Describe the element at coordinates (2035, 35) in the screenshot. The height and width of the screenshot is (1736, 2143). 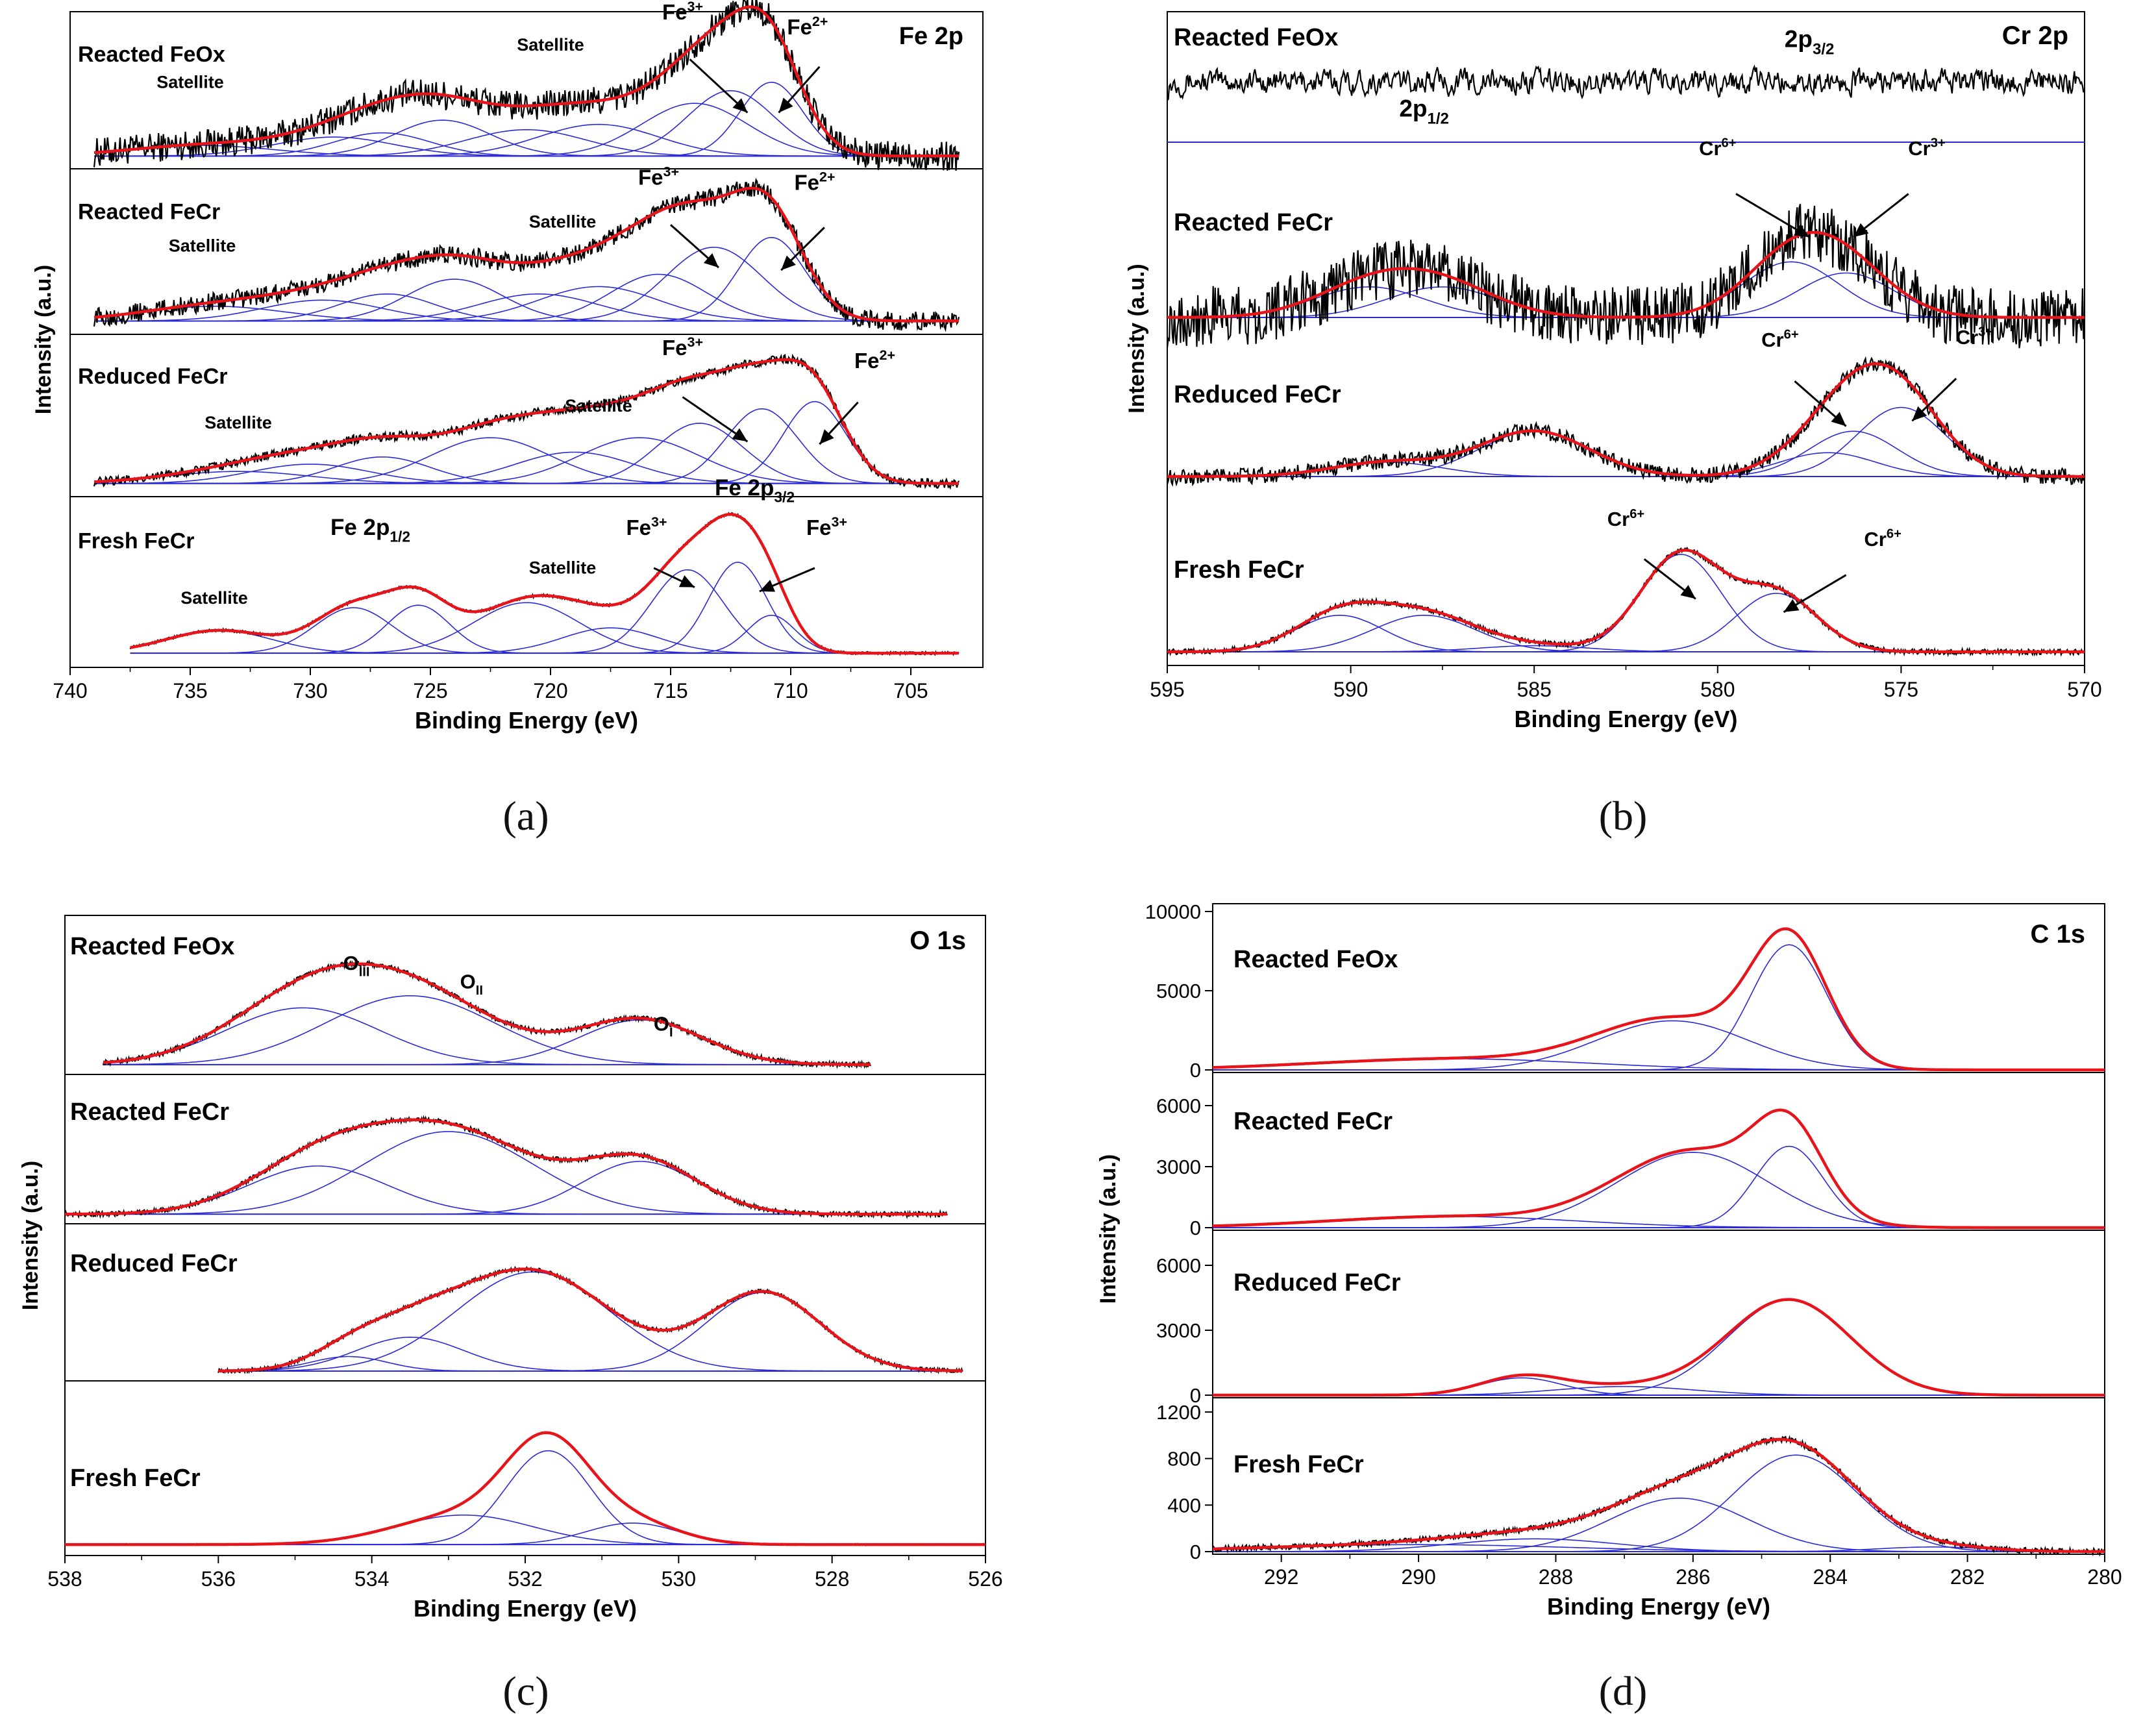
I see `chart-title: Cr 2p` at that location.